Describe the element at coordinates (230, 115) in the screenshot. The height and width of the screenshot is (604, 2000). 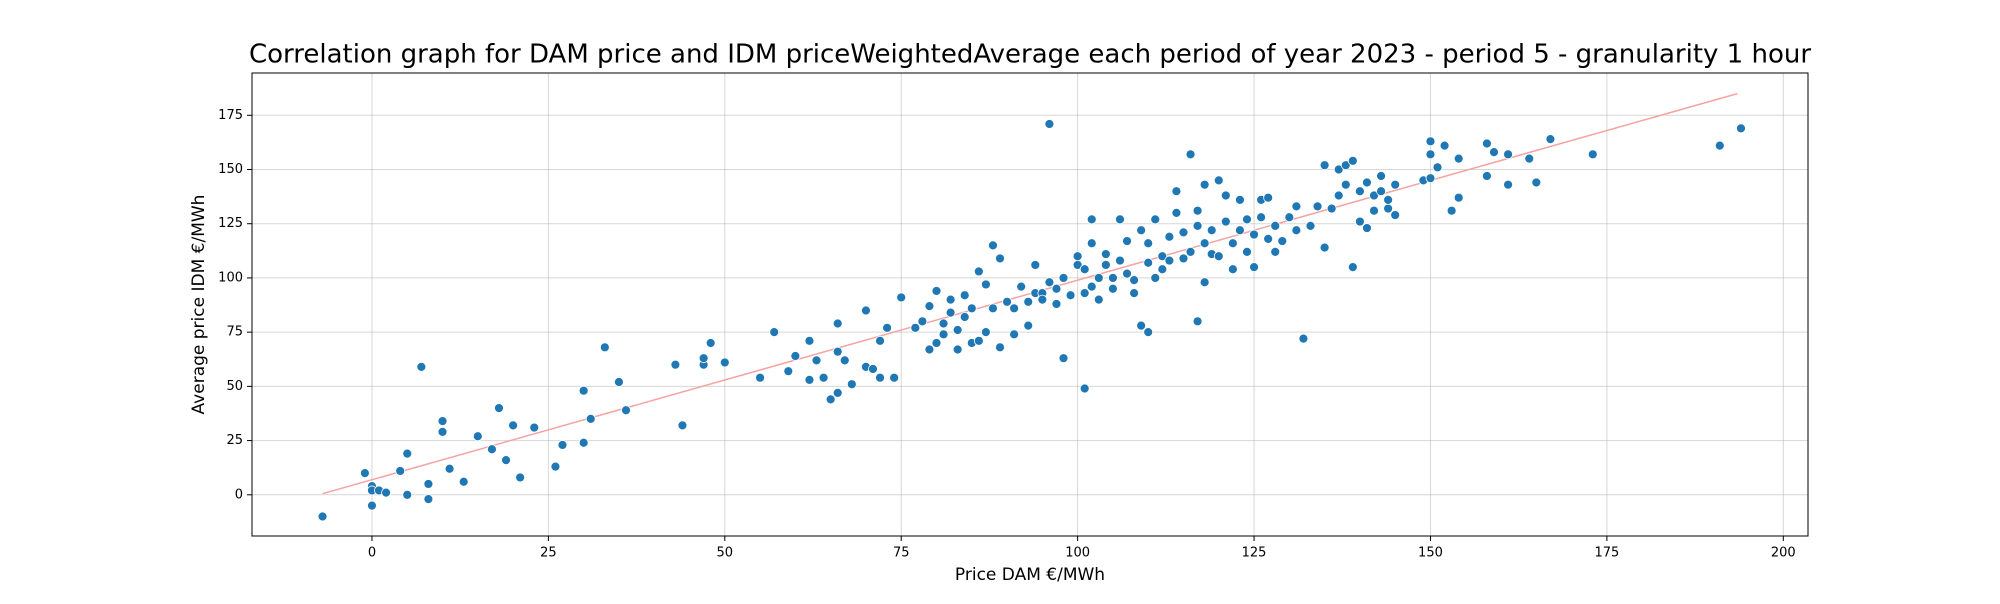
I see `y-tick-label: 175` at that location.